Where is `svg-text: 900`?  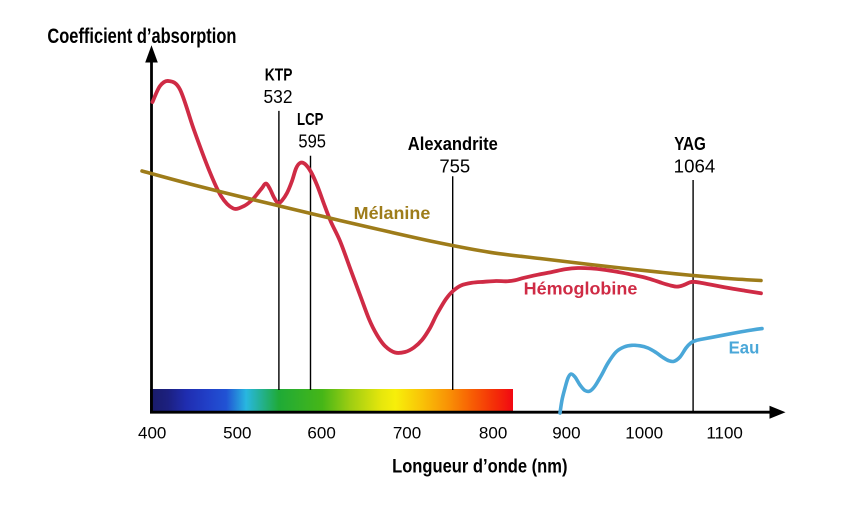
svg-text: 900 is located at coordinates (566, 433).